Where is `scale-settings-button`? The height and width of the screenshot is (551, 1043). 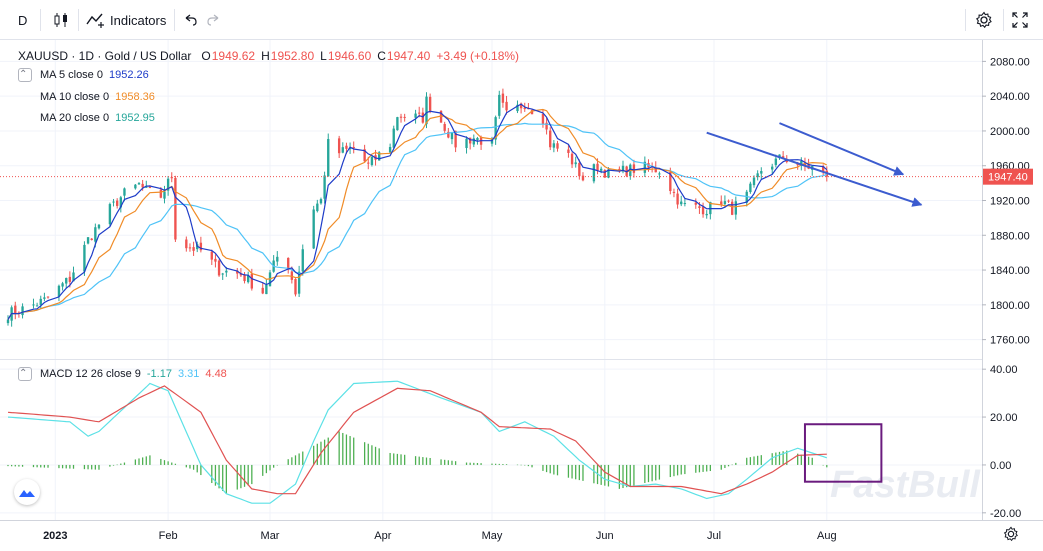 scale-settings-button is located at coordinates (1011, 535).